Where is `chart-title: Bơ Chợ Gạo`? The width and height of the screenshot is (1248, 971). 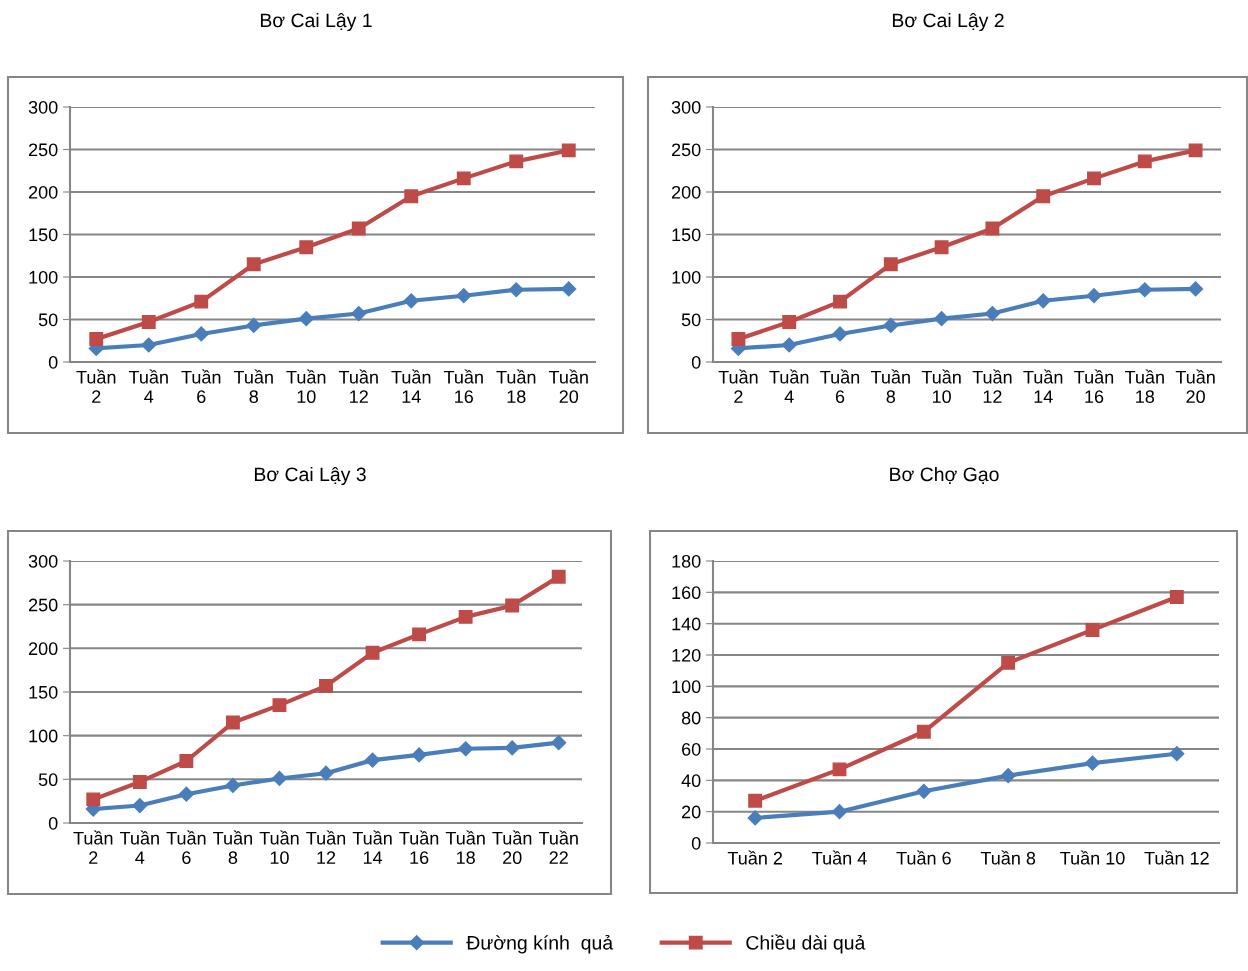 chart-title: Bơ Chợ Gạo is located at coordinates (944, 475).